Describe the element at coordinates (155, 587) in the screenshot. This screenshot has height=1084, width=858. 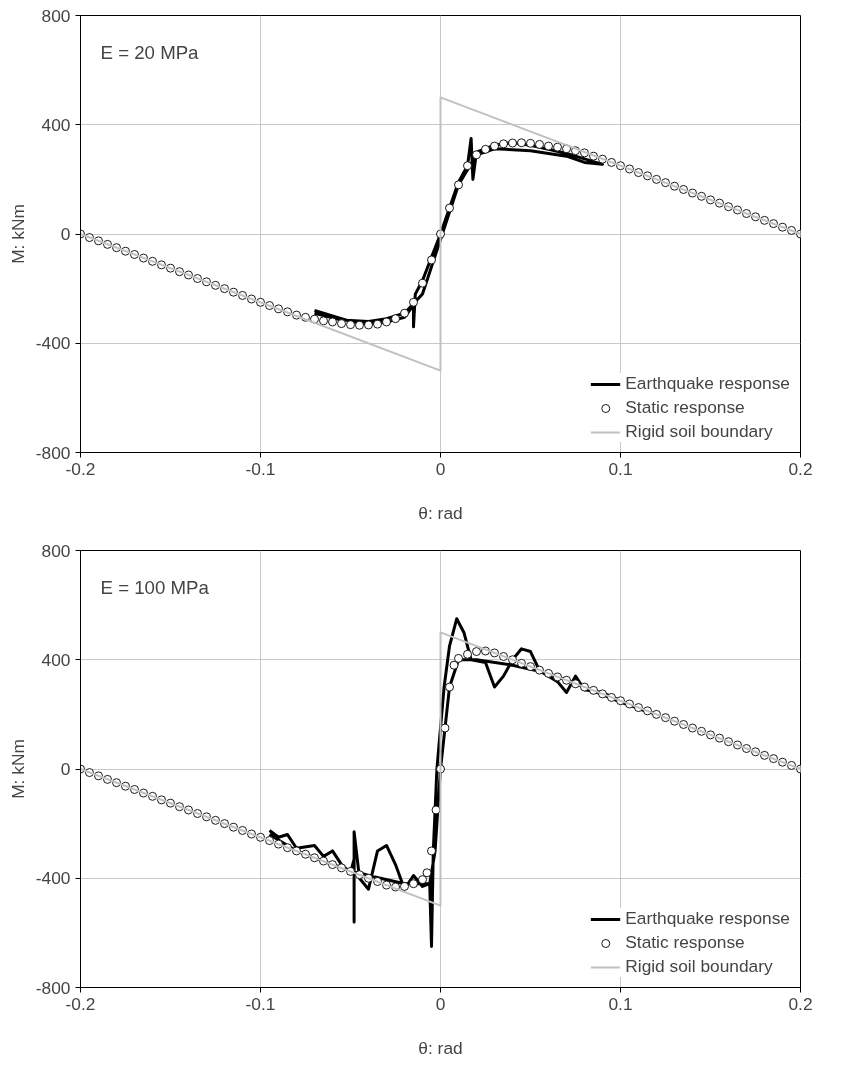
I see `annotation: E = 100 MPa` at that location.